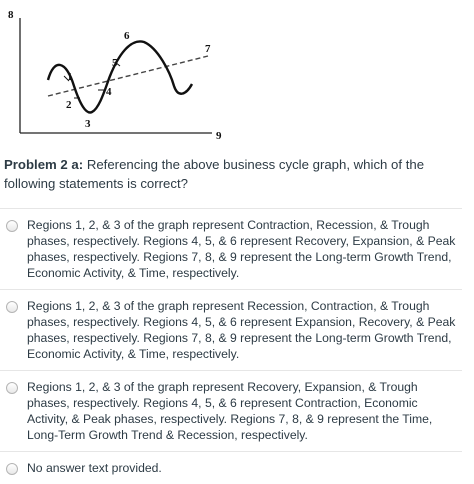 This screenshot has width=474, height=484. I want to click on label-1: 1, so click(70, 77).